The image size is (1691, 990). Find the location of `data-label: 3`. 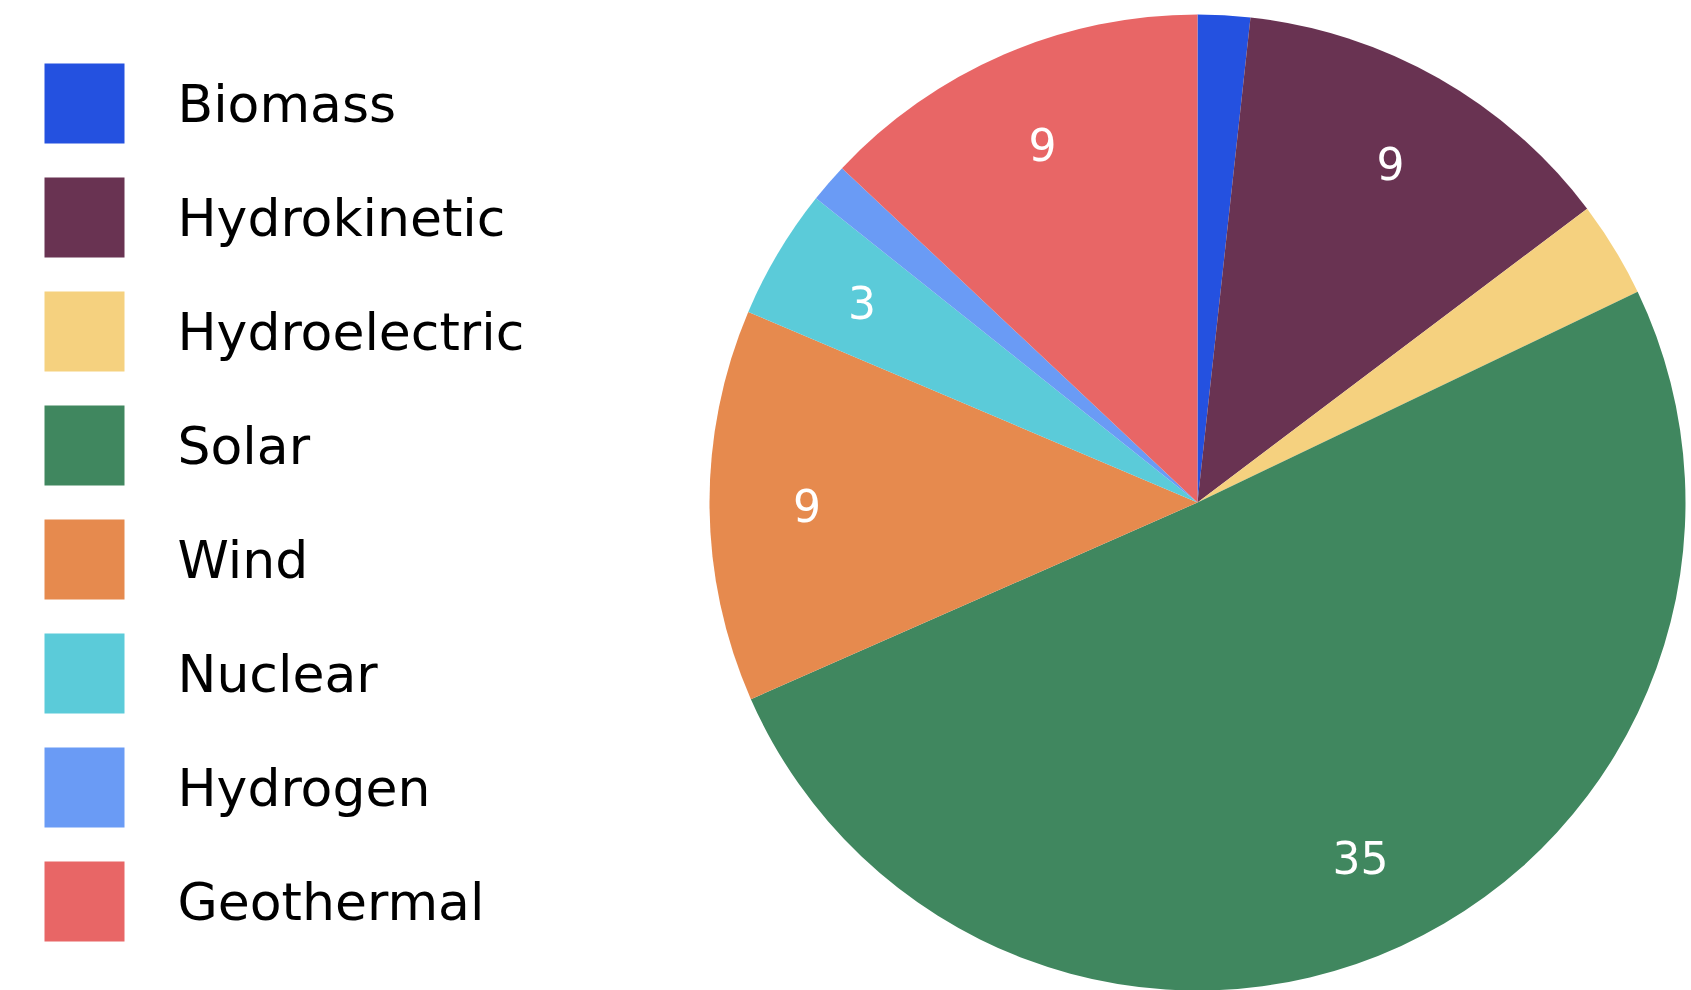

data-label: 3 is located at coordinates (862, 304).